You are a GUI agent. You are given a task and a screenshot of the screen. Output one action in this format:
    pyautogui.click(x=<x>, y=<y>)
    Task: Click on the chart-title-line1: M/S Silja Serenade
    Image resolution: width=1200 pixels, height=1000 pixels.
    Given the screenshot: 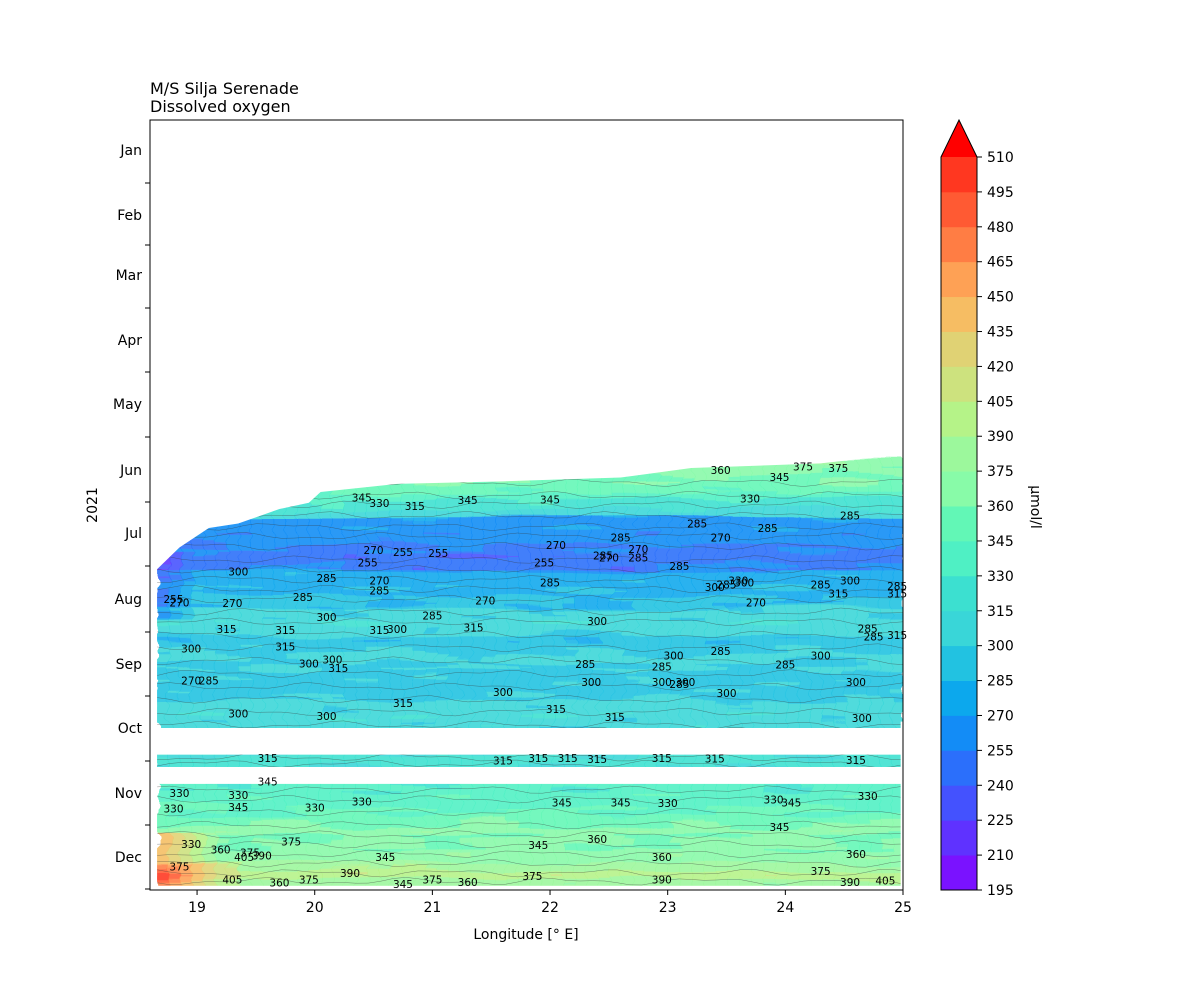 What is the action you would take?
    pyautogui.click(x=224, y=88)
    